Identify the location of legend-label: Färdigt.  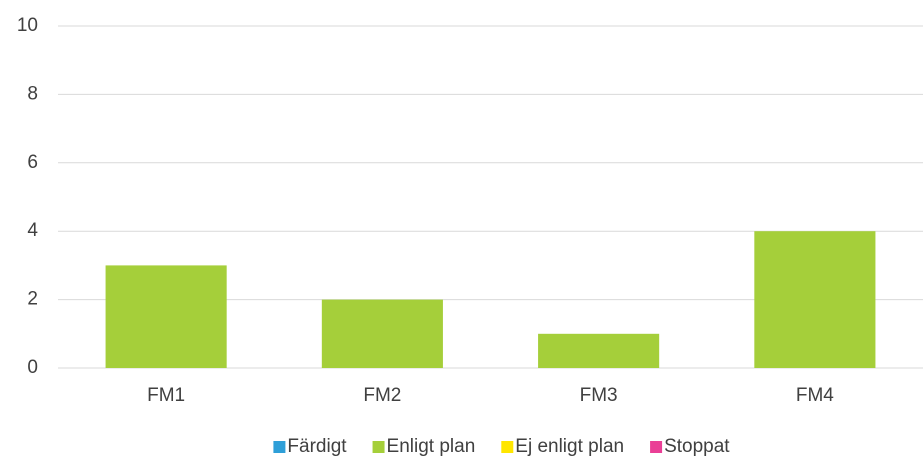
(317, 446).